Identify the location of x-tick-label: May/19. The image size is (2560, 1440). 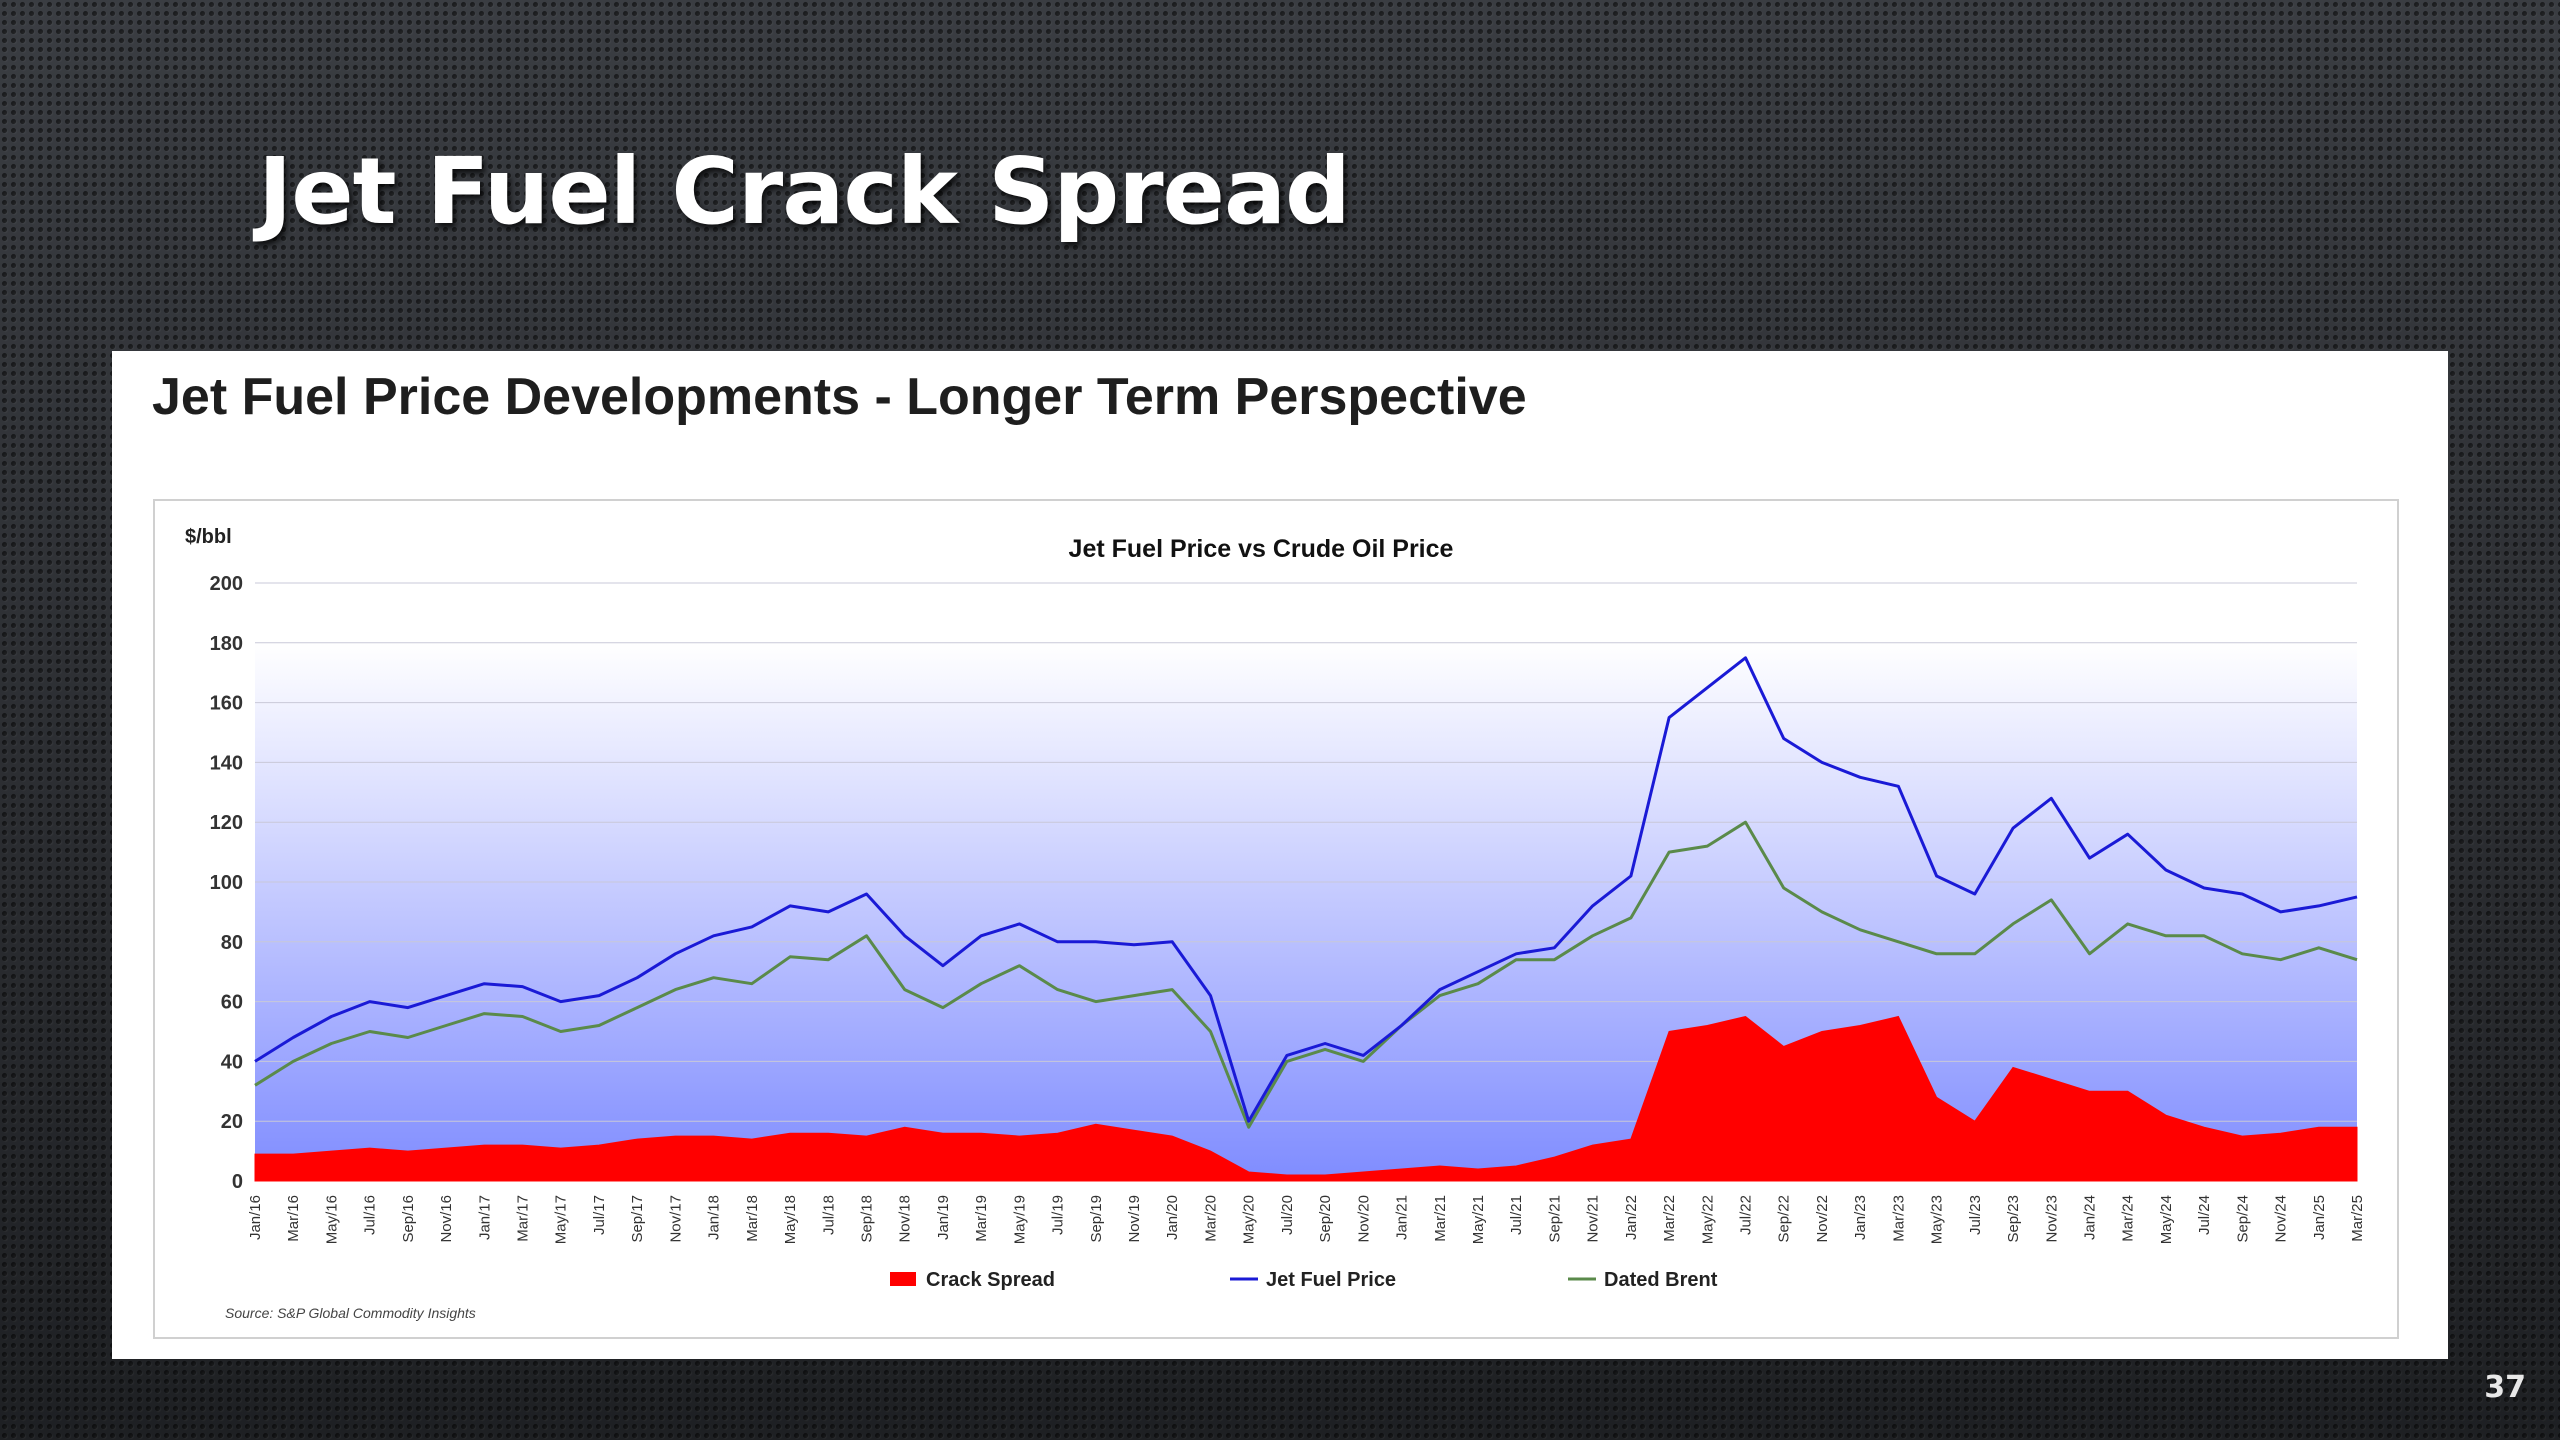
(1019, 1219).